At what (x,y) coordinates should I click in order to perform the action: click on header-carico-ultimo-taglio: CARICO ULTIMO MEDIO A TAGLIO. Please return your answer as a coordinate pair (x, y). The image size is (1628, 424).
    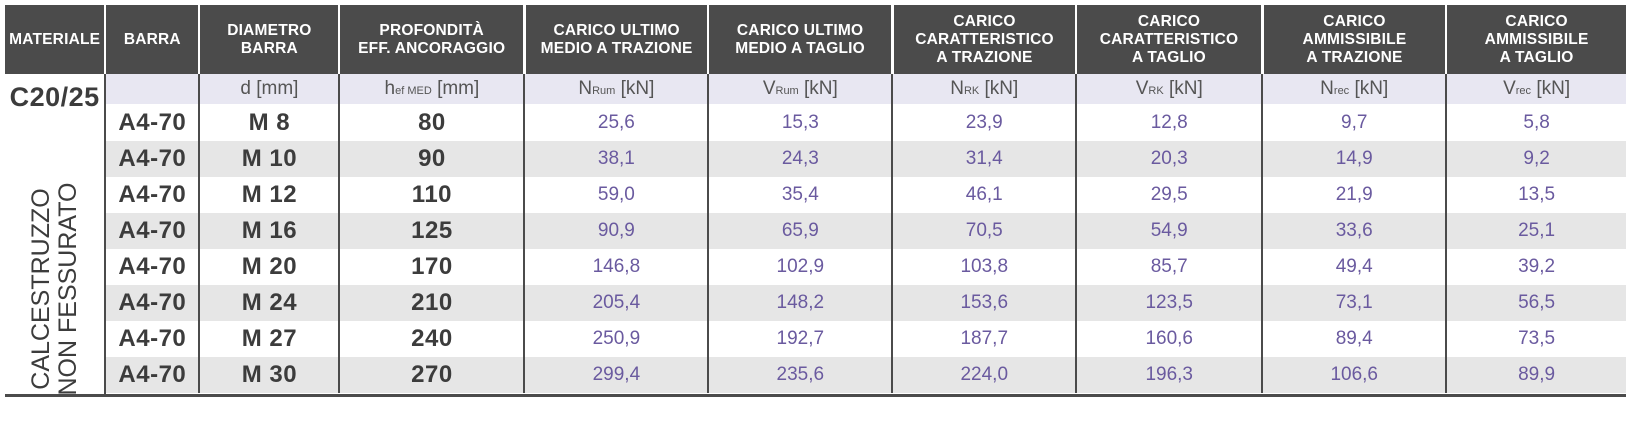
    Looking at the image, I should click on (800, 39).